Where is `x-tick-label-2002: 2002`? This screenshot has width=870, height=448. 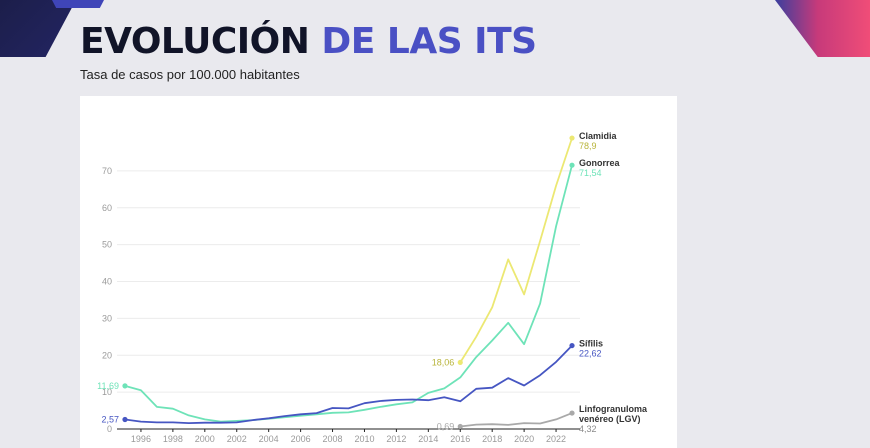
x-tick-label-2002: 2002 is located at coordinates (237, 439).